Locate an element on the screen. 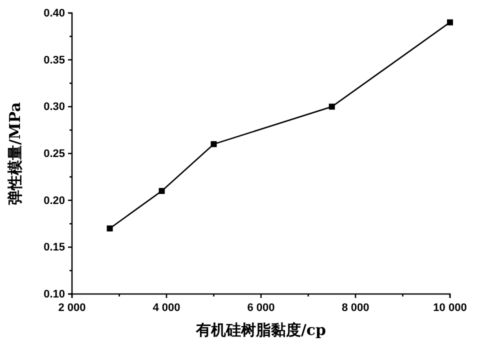  x-tick-label: 10 000 is located at coordinates (450, 308).